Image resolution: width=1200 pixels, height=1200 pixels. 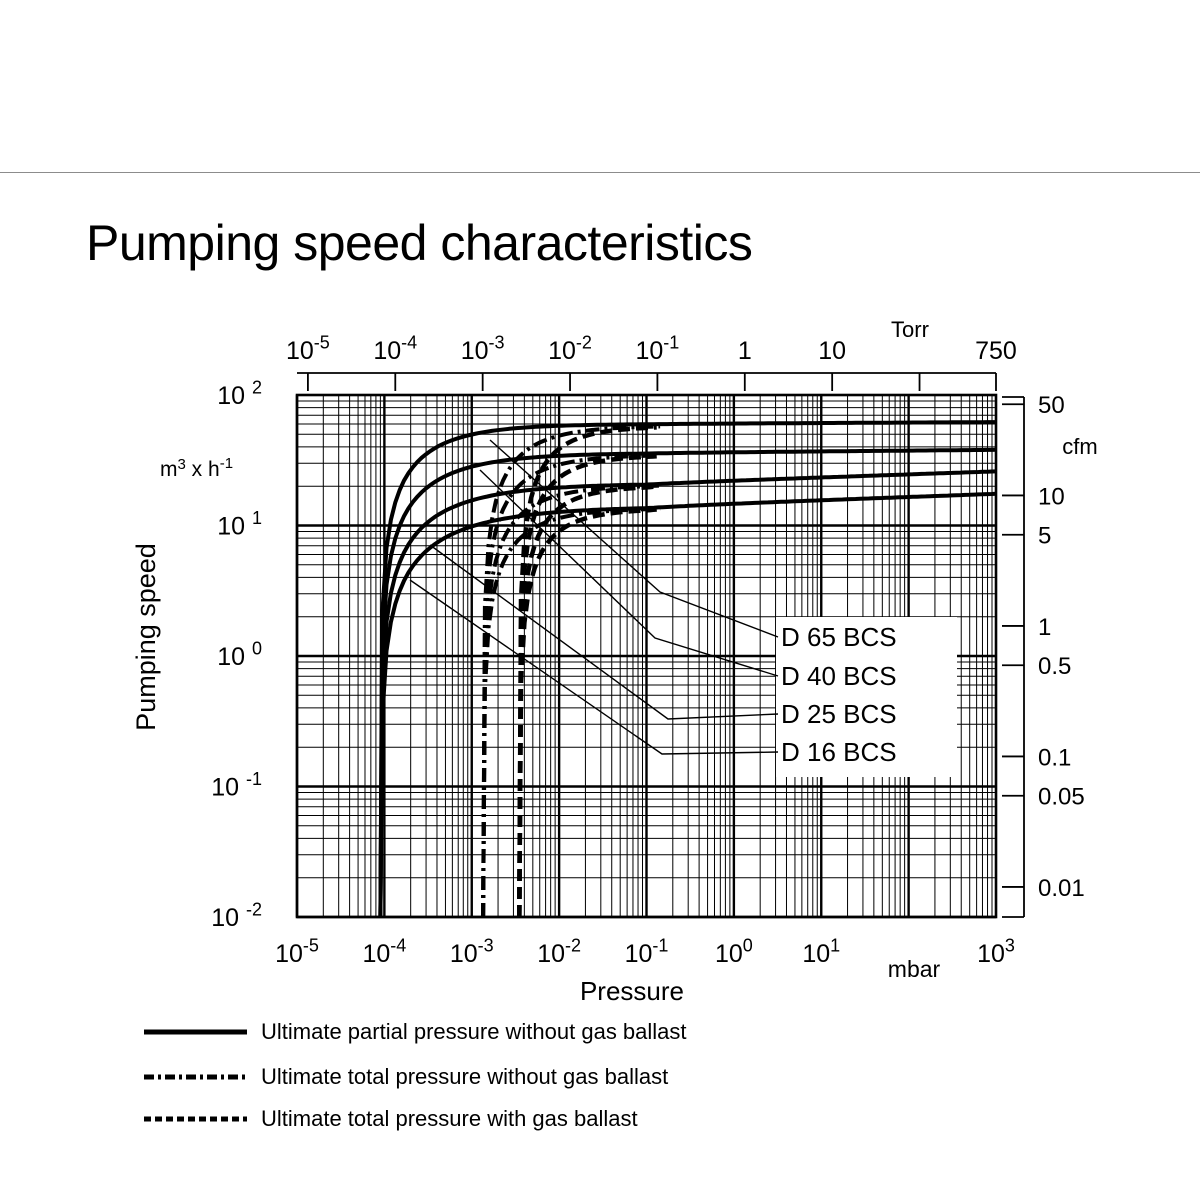 What do you see at coordinates (395, 349) in the screenshot?
I see `top-tick-label: 10⁻⁴` at bounding box center [395, 349].